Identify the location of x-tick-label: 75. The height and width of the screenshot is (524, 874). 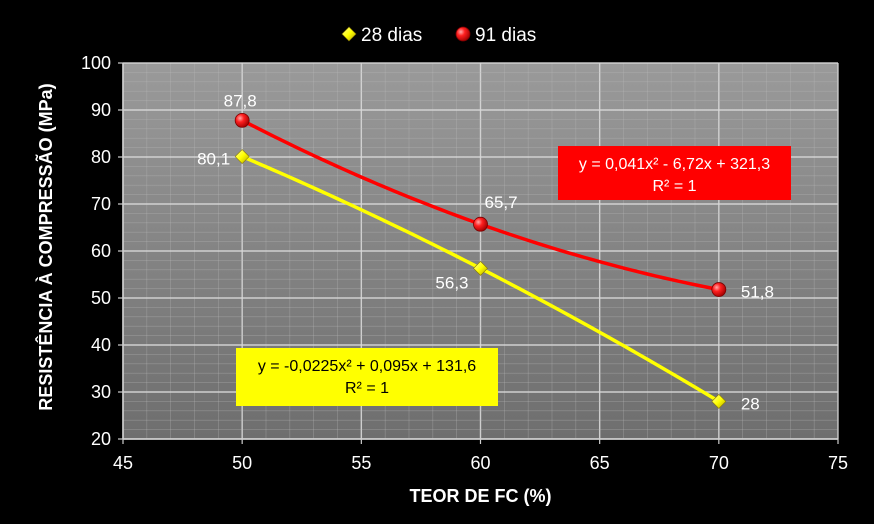
(838, 463).